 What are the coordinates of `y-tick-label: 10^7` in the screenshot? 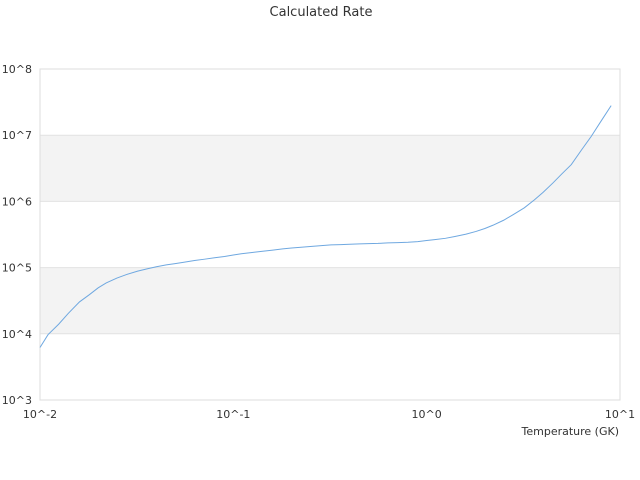 It's located at (17, 135).